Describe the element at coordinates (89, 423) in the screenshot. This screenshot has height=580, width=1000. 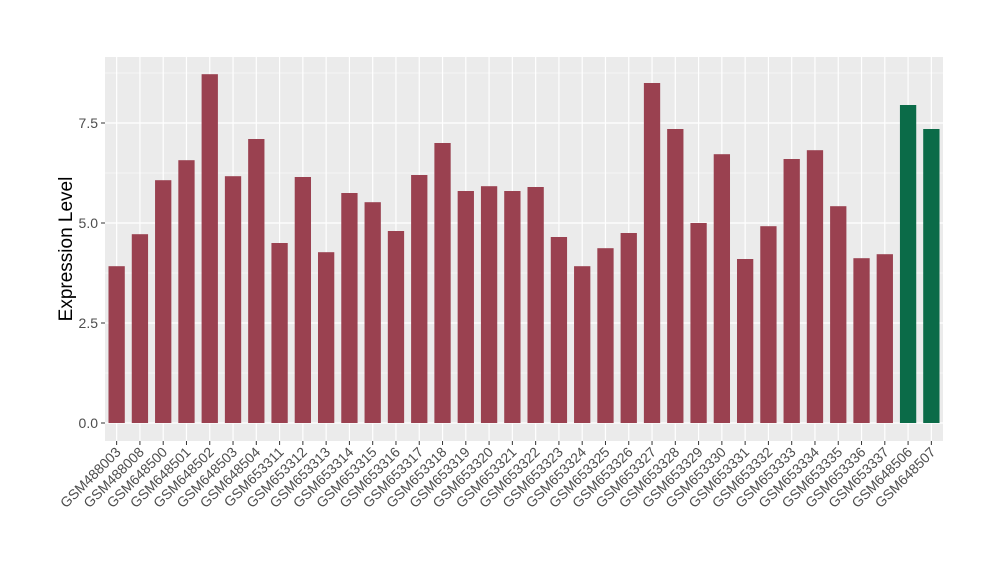
I see `y-tick-label: 0.0` at that location.